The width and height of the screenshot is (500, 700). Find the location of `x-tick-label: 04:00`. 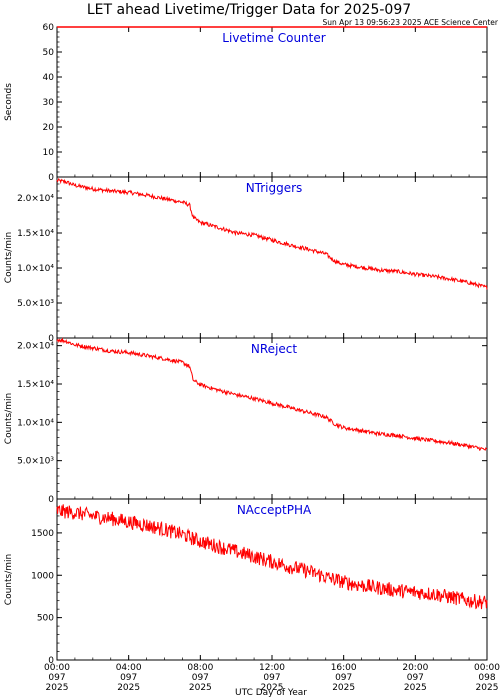

x-tick-label: 04:00 is located at coordinates (129, 668).